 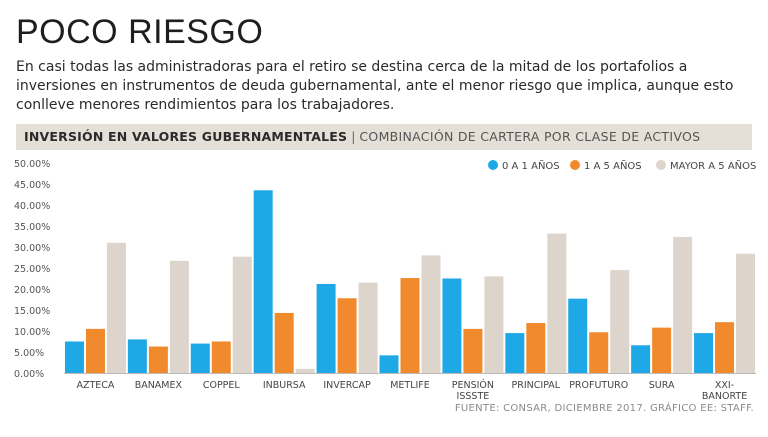 What do you see at coordinates (613, 165) in the screenshot?
I see `legend-label-2: 1 A 5 AÑOS` at bounding box center [613, 165].